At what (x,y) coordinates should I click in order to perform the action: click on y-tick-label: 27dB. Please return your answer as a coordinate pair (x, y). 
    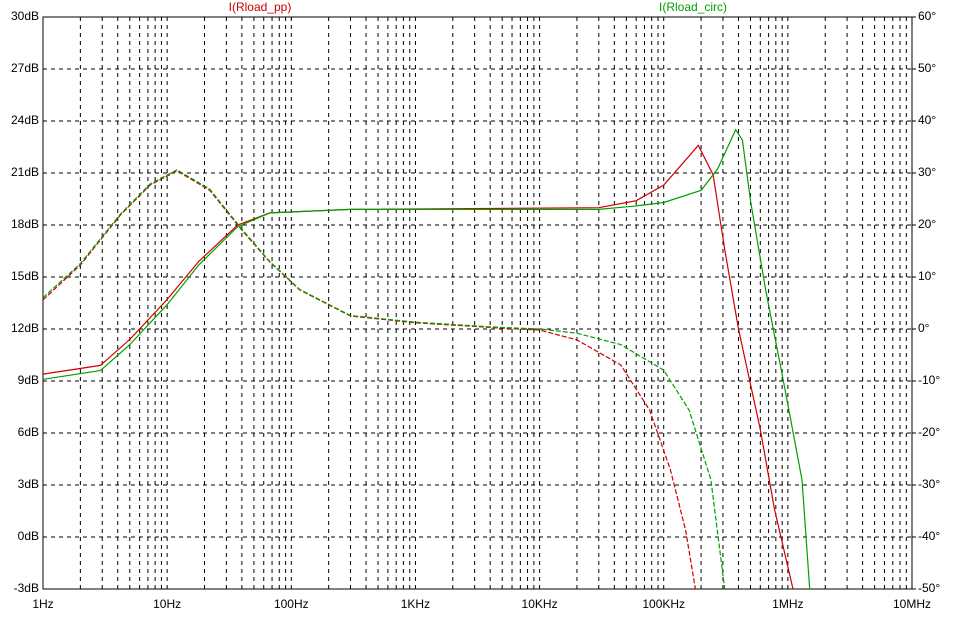
    Looking at the image, I should click on (25, 68).